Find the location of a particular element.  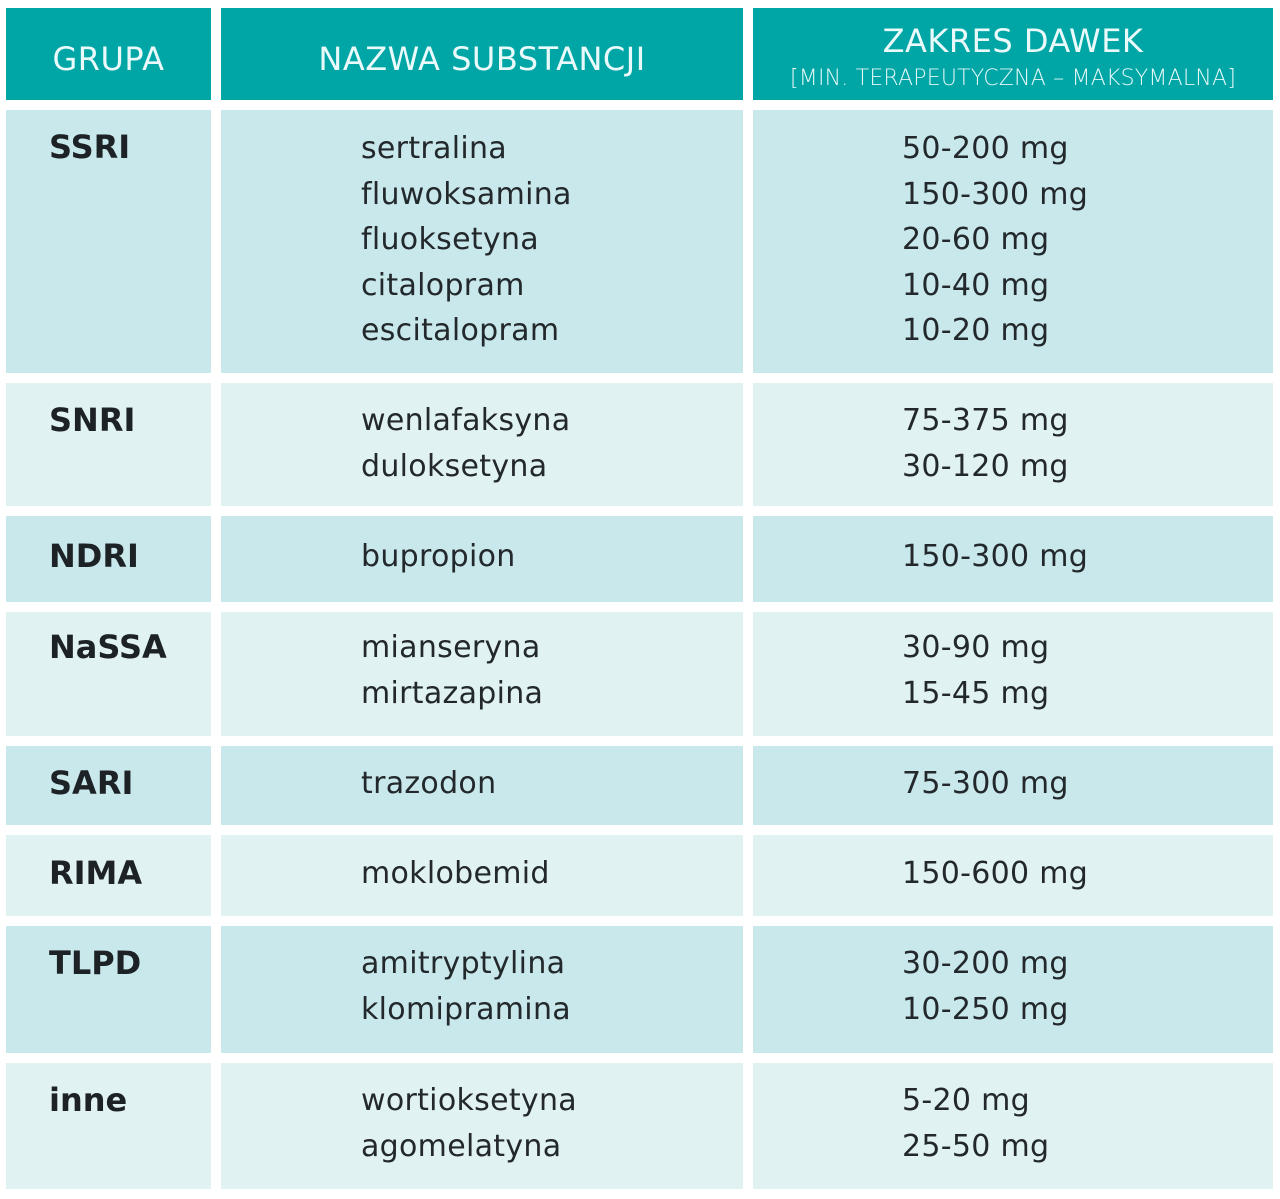

table-row-substance-cell: trazodon is located at coordinates (482, 785).